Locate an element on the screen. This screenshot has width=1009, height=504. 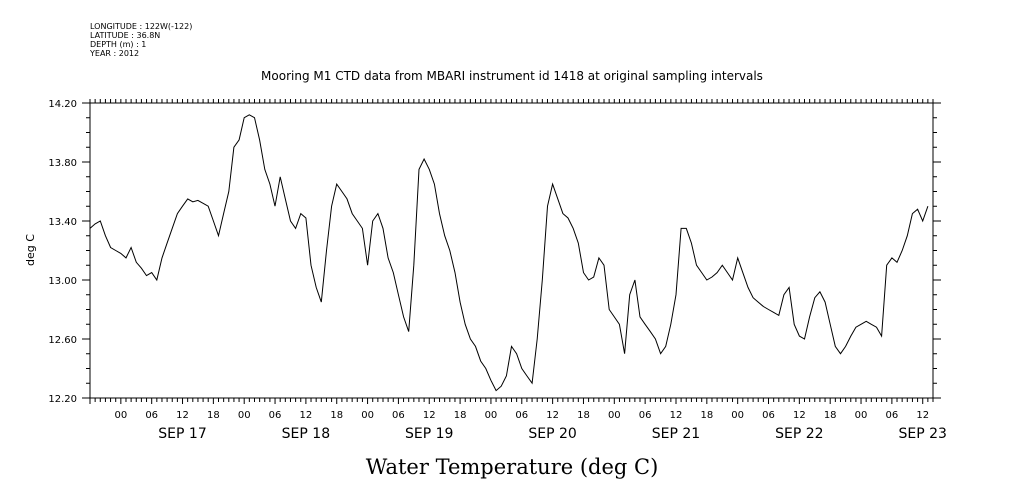
y-tick-labels: 12.20 12.60 13.00 13.40 13.80 14.20 is located at coordinates (62, 252).